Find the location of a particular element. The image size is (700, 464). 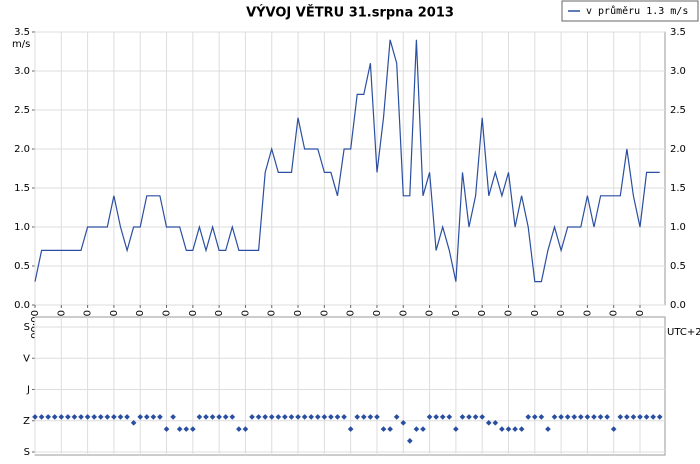

y-tick-label-right: 1.5 is located at coordinates (678, 188).